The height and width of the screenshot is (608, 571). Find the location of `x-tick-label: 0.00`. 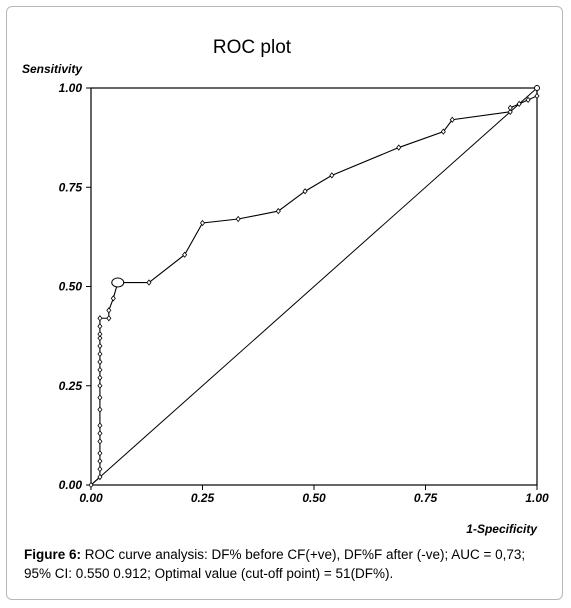

x-tick-label: 0.00 is located at coordinates (91, 498).